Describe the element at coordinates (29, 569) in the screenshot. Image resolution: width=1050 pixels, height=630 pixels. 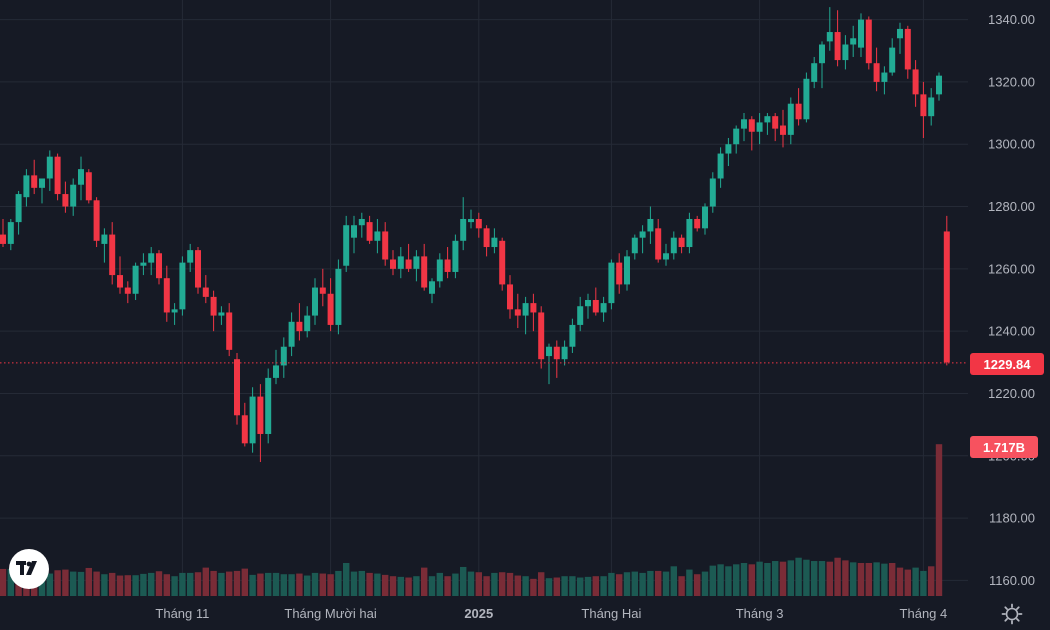
I see `tradingview-logo-icon` at that location.